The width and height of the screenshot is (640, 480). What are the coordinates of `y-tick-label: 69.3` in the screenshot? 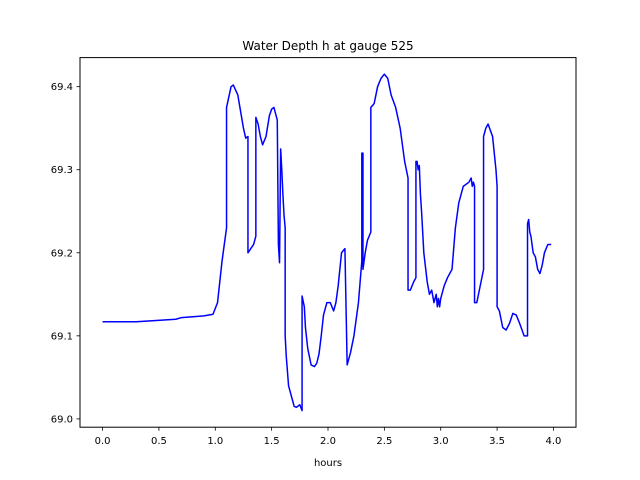 It's located at (62, 170).